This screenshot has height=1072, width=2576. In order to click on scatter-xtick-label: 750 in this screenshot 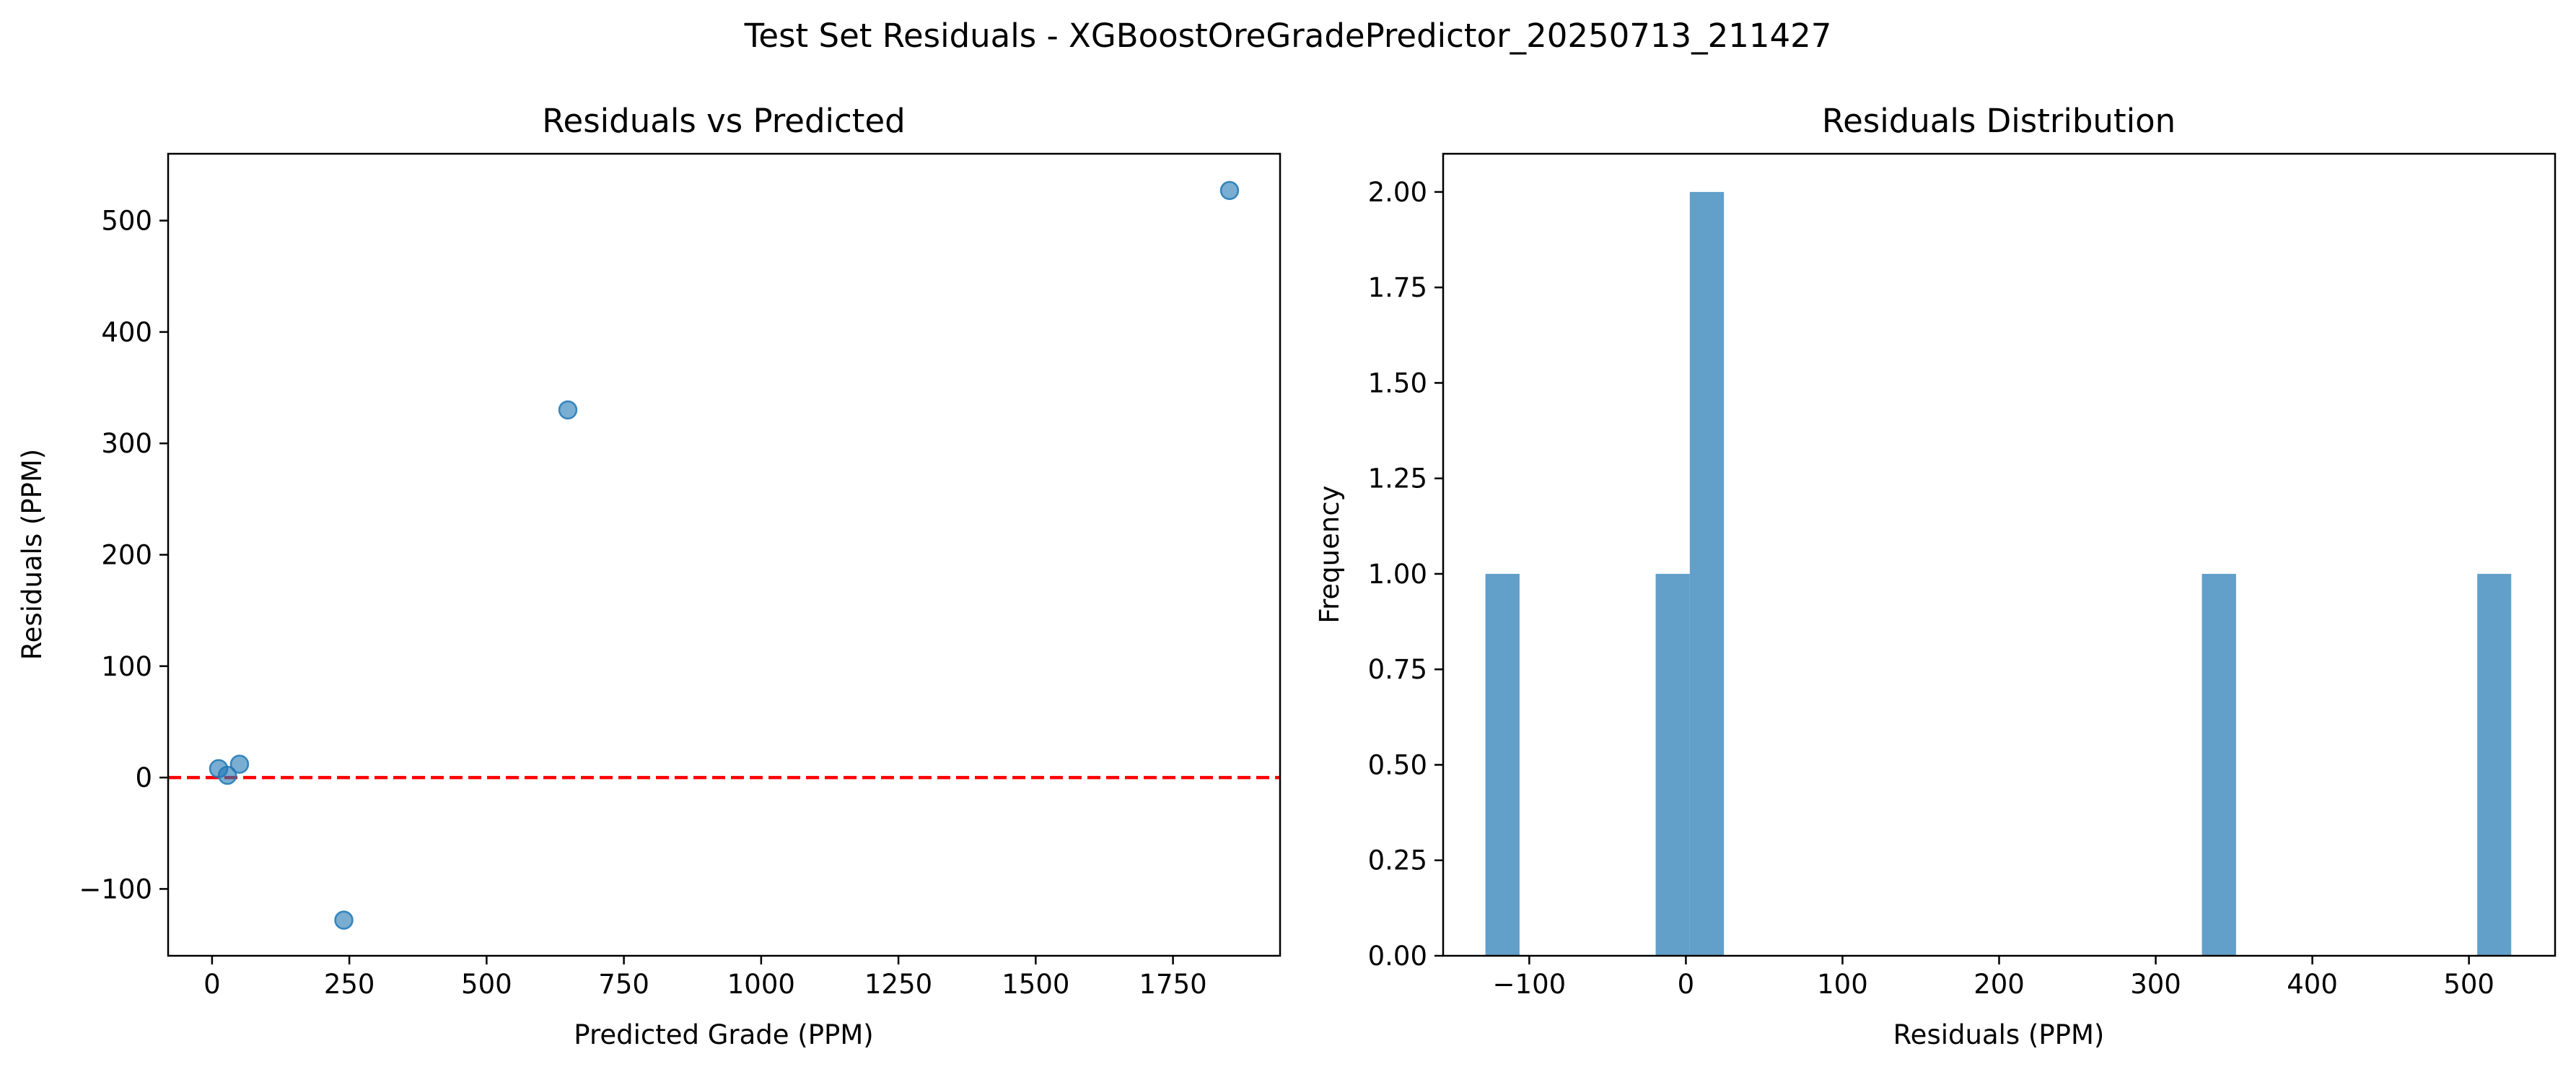, I will do `click(623, 985)`.